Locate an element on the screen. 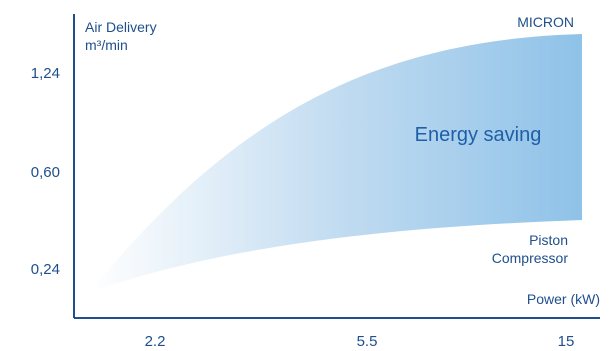 This screenshot has width=614, height=351. series-label-piston-line1: Piston is located at coordinates (548, 240).